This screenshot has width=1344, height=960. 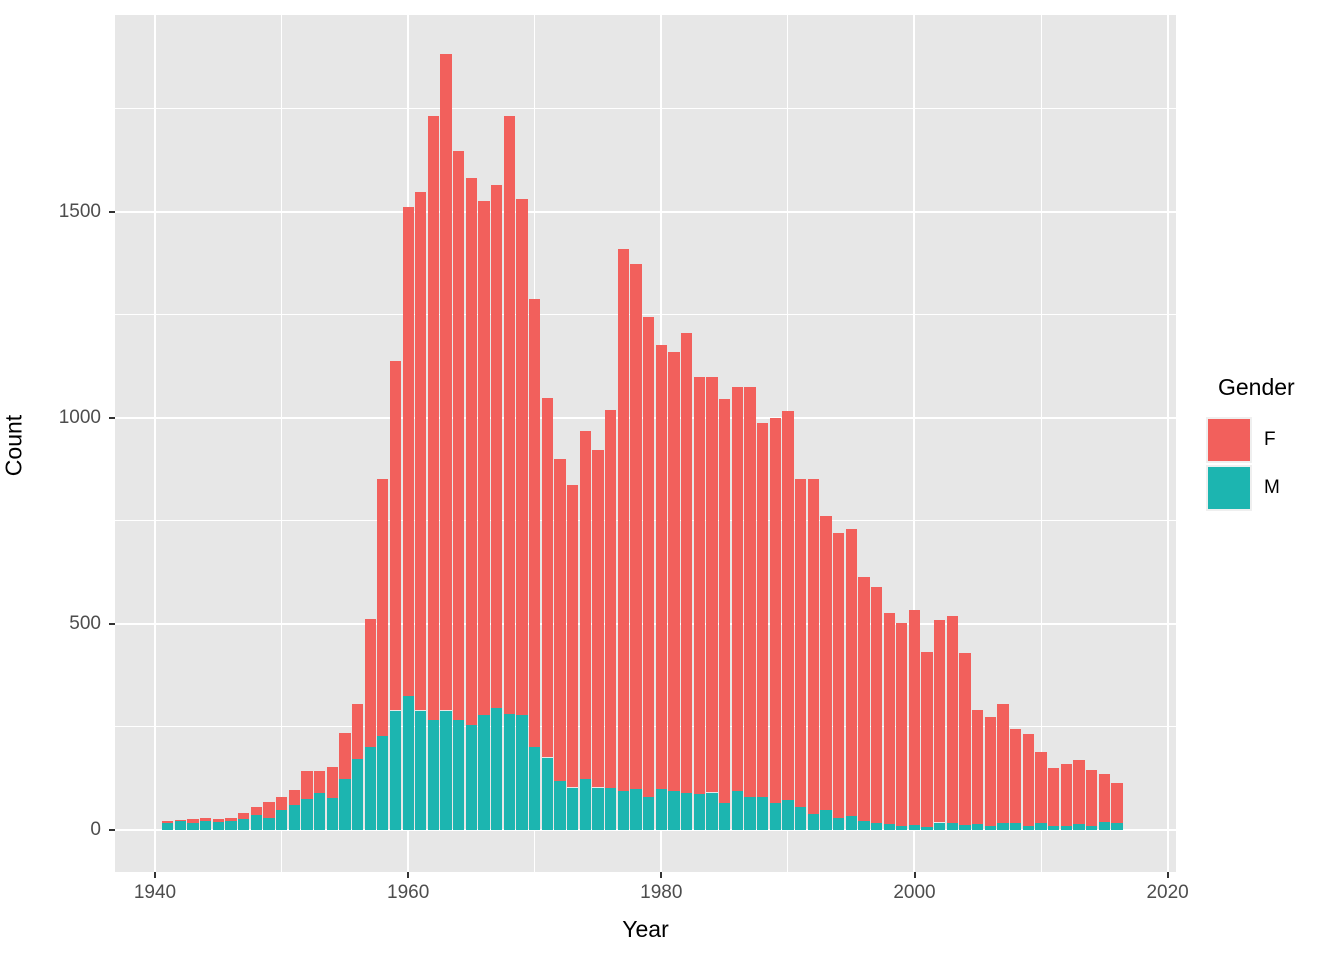 What do you see at coordinates (509, 771) in the screenshot?
I see `bar-1968-M` at bounding box center [509, 771].